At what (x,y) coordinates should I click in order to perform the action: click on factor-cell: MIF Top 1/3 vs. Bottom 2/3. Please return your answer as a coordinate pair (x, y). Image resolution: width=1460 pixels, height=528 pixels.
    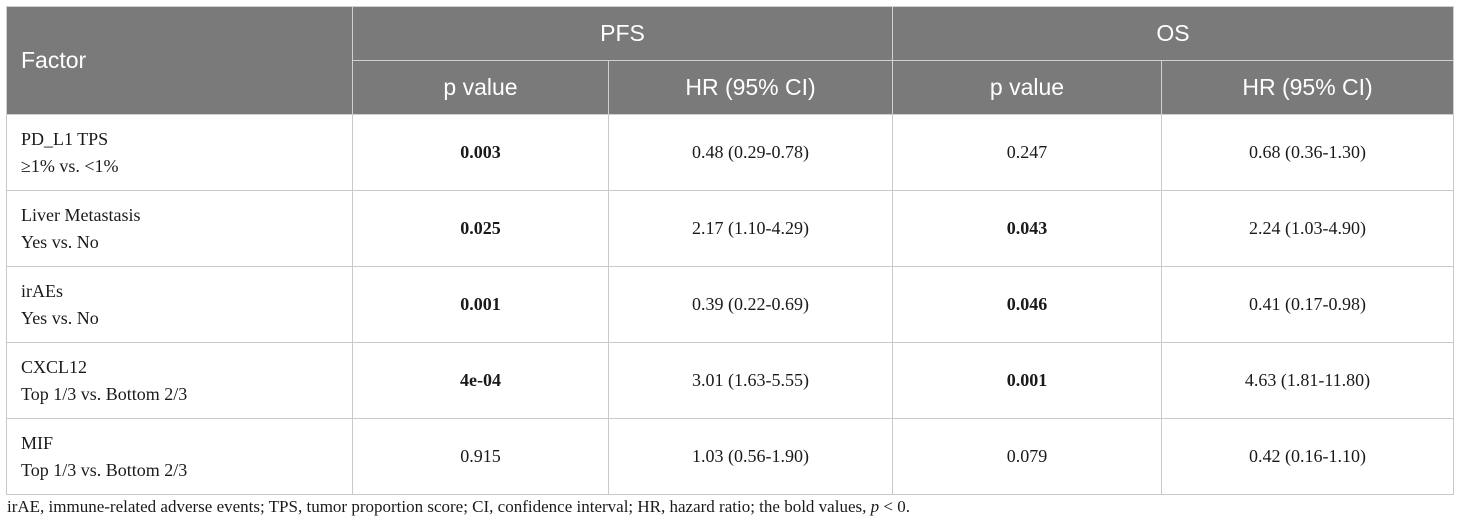
    Looking at the image, I should click on (179, 456).